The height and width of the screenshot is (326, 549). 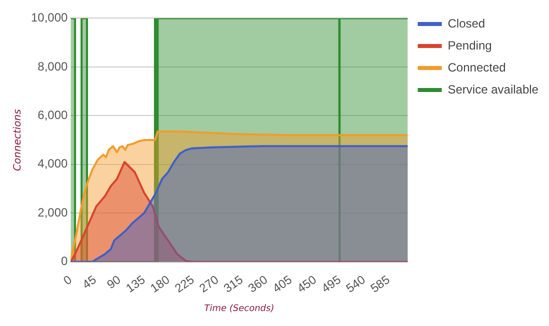 I want to click on x-axis-title: Time (Seconds), so click(x=239, y=309).